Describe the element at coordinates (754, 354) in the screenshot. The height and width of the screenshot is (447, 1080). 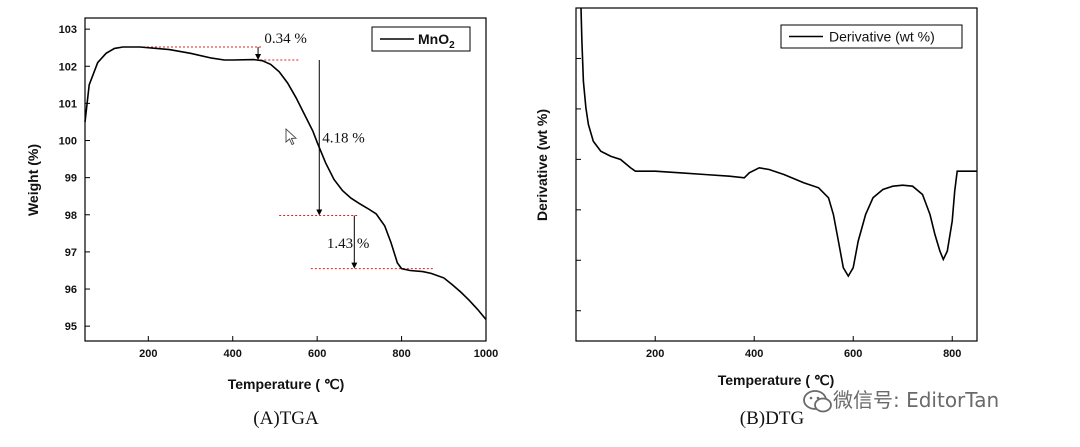
I see `dtg-x-tick-label: 400` at that location.